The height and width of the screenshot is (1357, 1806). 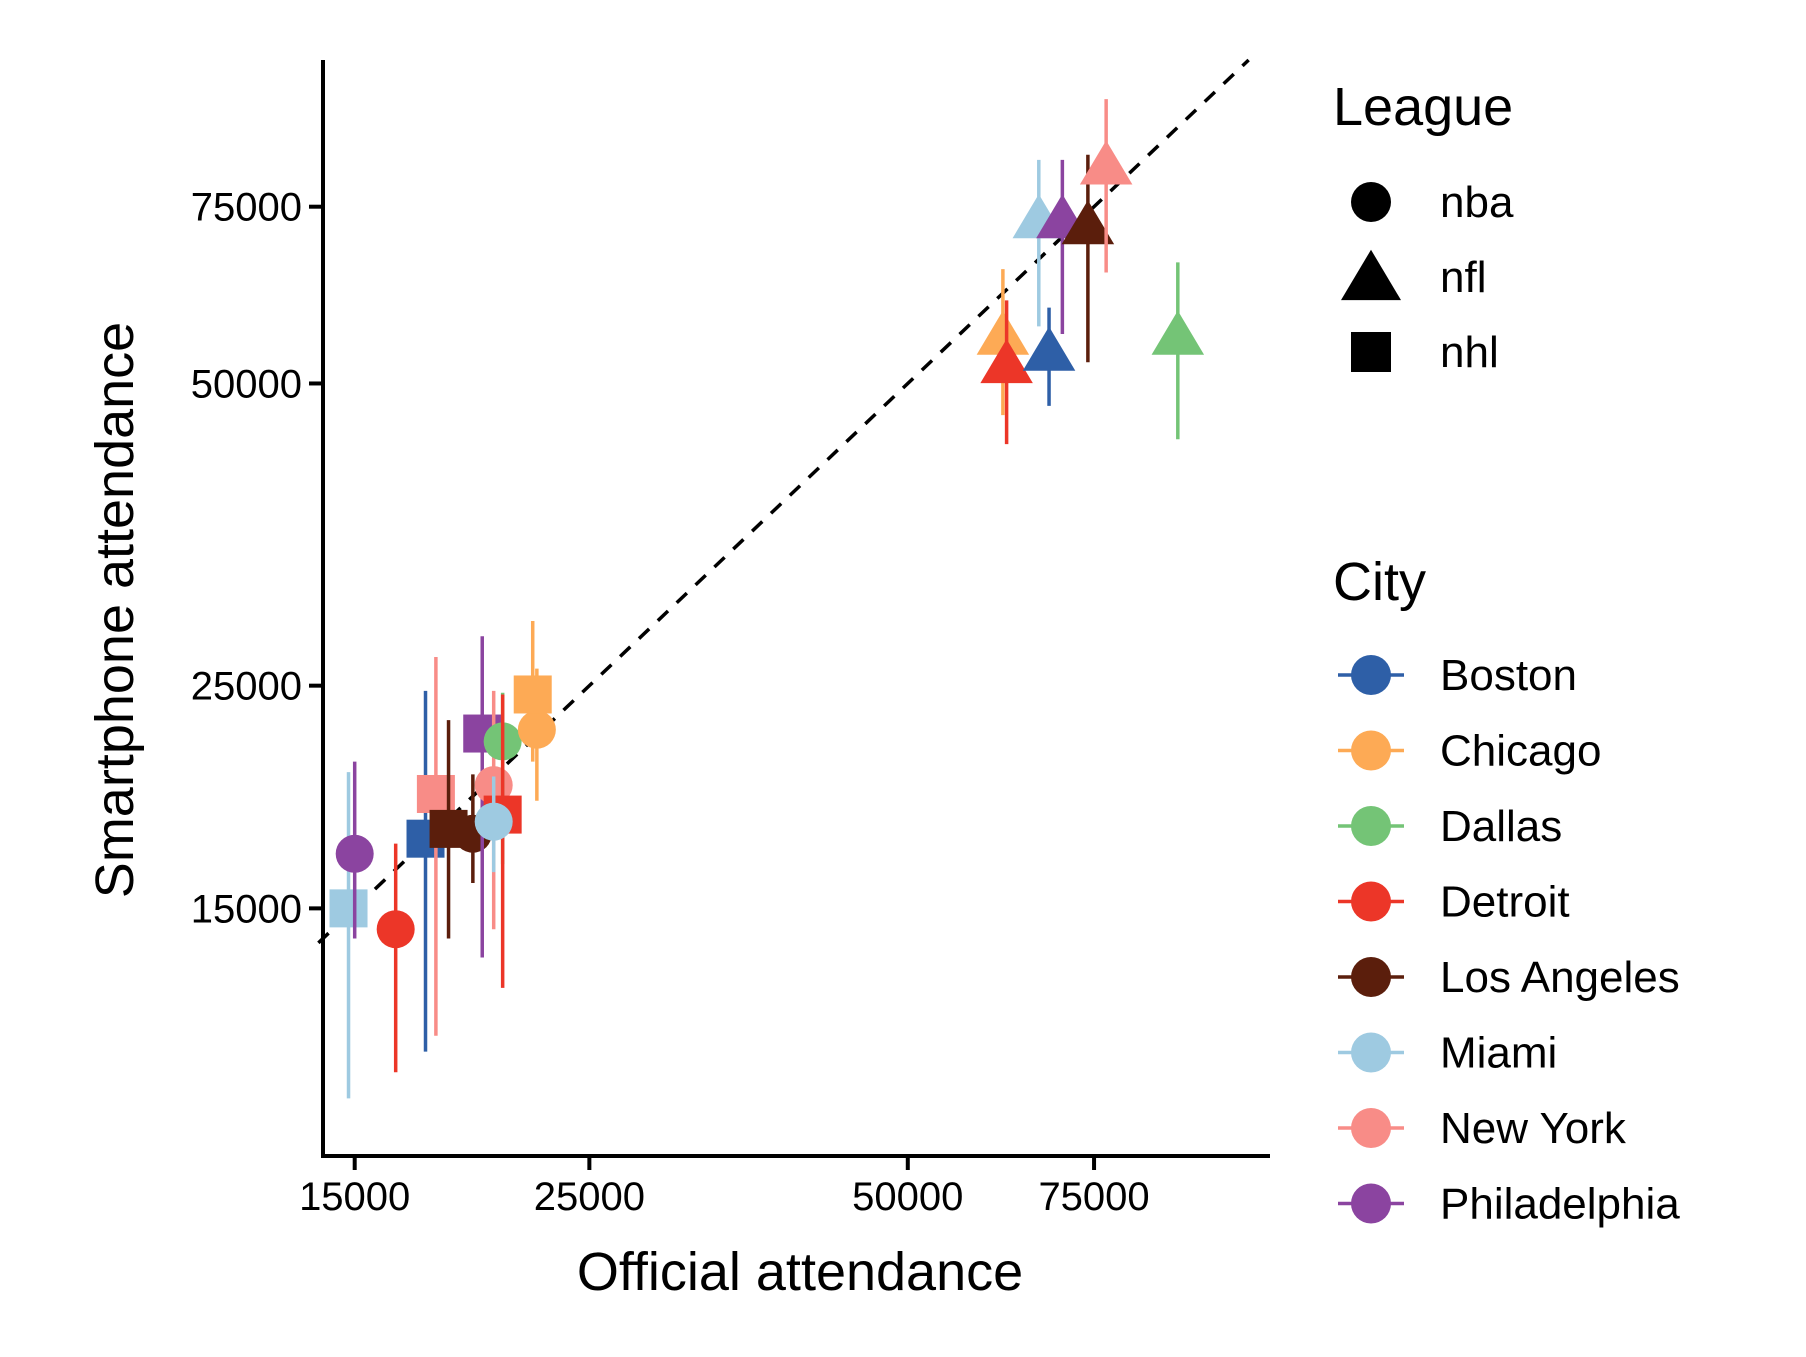 I want to click on legend-league-title: League, so click(x=1423, y=107).